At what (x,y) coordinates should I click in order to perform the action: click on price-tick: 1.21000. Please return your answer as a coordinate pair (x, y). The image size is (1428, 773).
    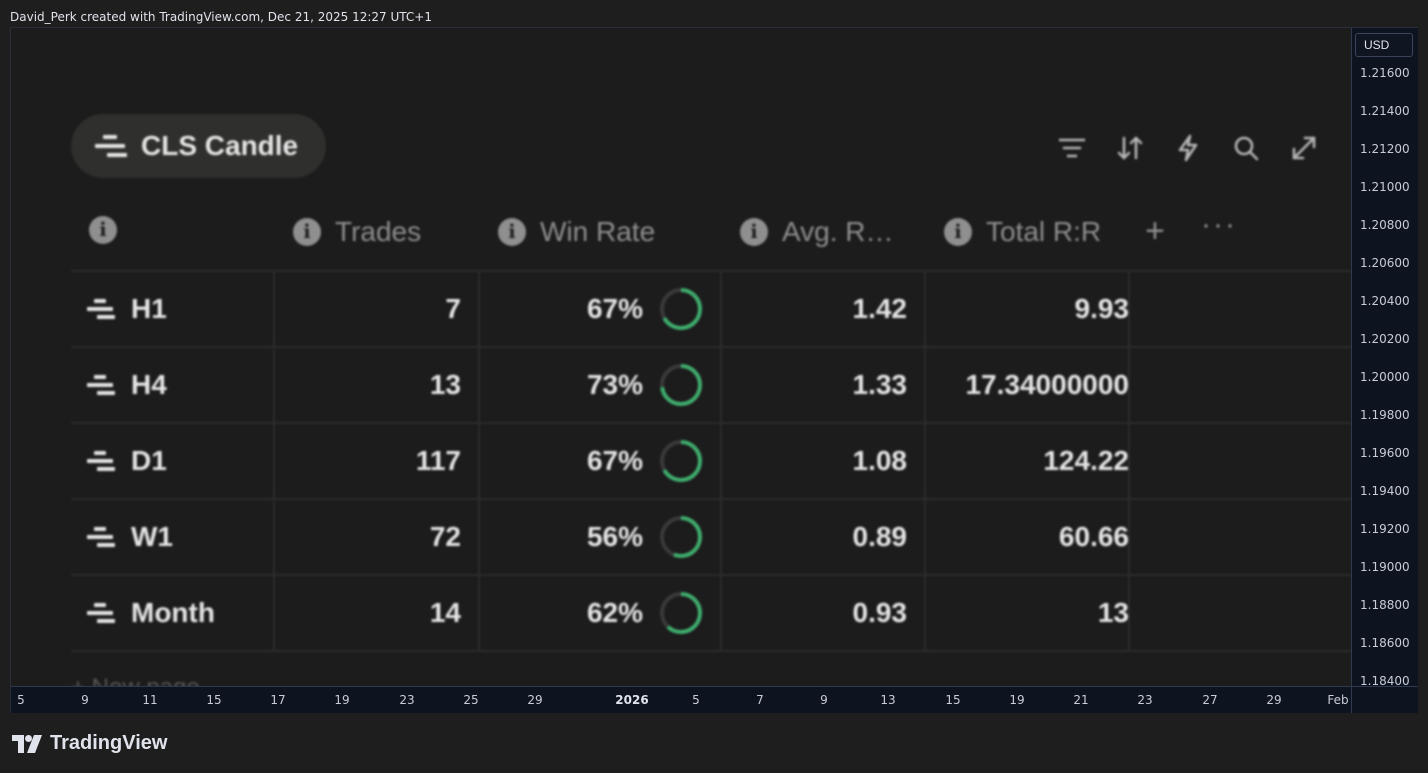
    Looking at the image, I should click on (1385, 187).